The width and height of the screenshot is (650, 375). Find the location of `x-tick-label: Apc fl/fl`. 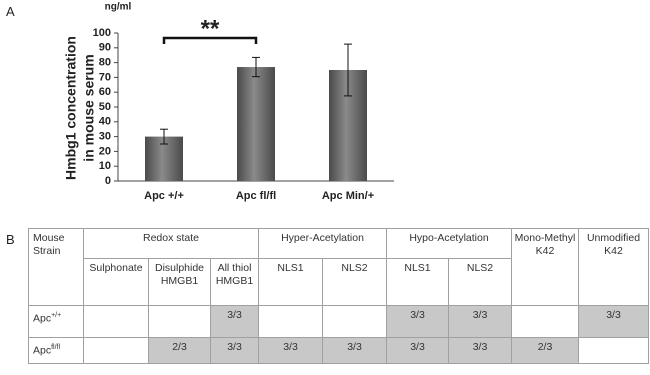

x-tick-label: Apc fl/fl is located at coordinates (256, 196).